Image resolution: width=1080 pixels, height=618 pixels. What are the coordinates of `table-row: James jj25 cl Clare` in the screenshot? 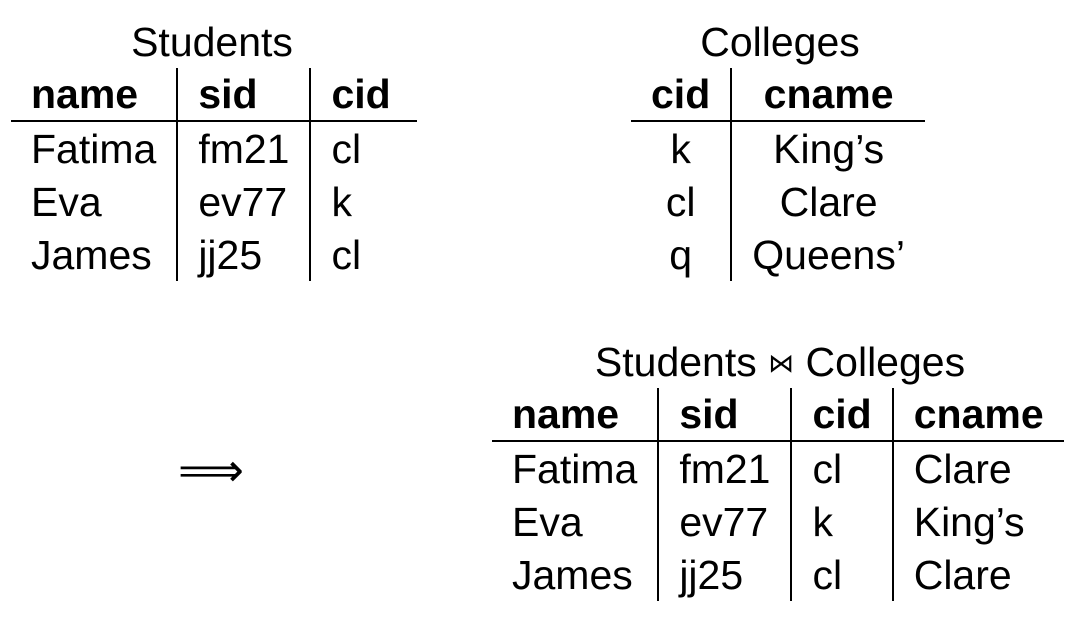 It's located at (778, 574).